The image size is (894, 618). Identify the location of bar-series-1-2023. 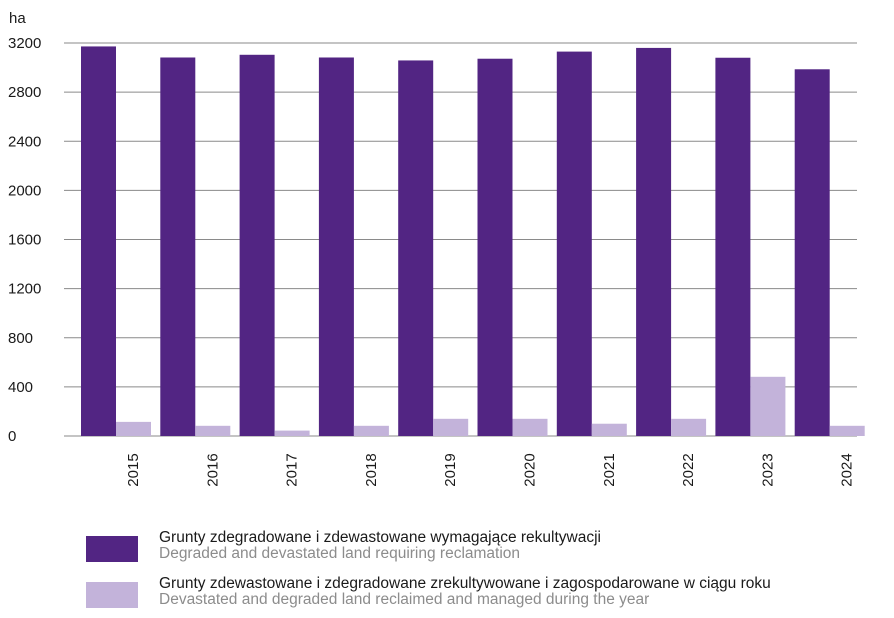
(733, 247).